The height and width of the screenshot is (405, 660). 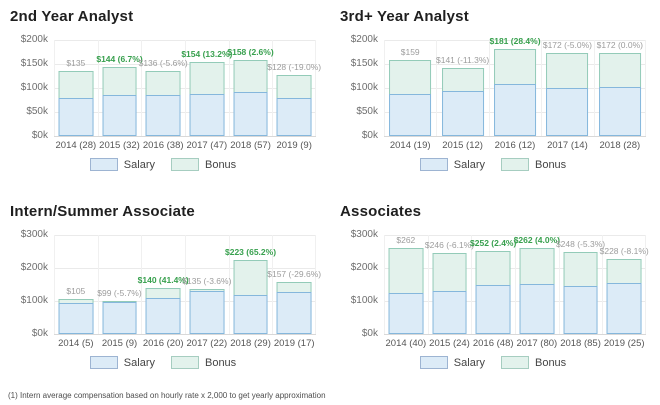 I want to click on bar-value-label: $246 (-6.1%), so click(x=449, y=244).